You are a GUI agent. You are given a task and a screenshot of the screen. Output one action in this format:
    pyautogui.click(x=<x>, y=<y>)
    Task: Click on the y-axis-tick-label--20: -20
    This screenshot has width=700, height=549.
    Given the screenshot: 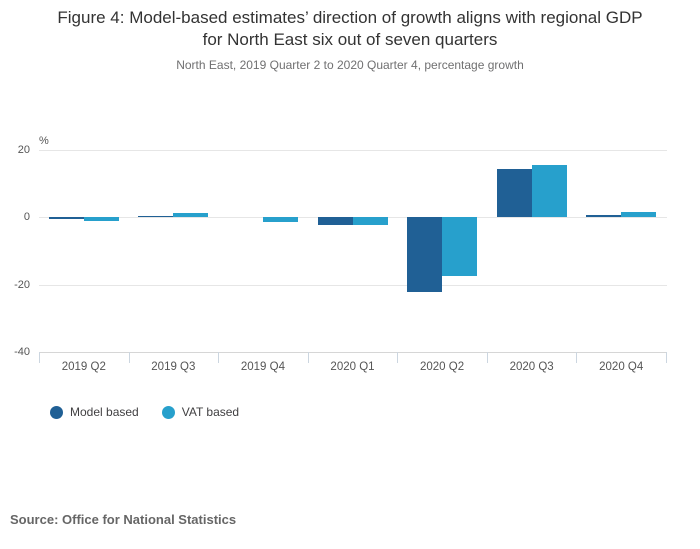 What is the action you would take?
    pyautogui.click(x=22, y=285)
    